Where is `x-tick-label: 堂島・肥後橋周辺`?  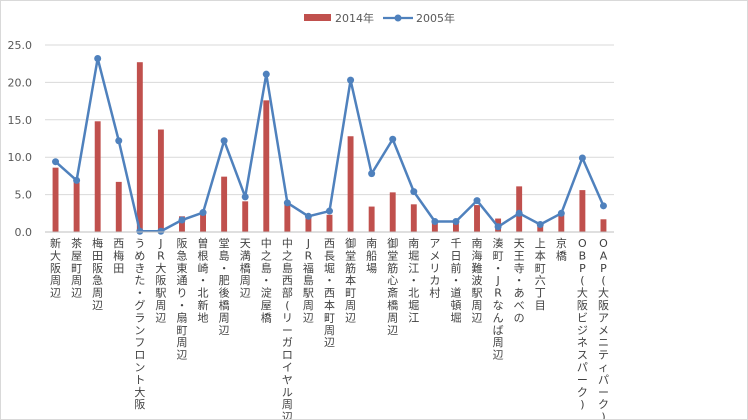 x-tick-label: 堂島・肥後橋周辺 is located at coordinates (224, 287).